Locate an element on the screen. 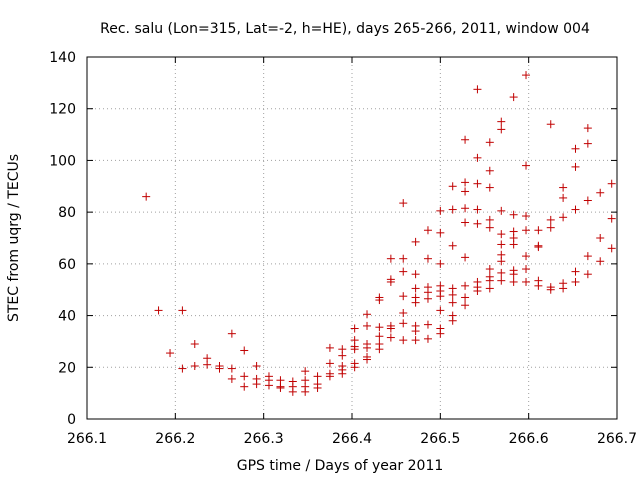 This screenshot has height=480, width=640. y-tick-label: 100 is located at coordinates (62, 161).